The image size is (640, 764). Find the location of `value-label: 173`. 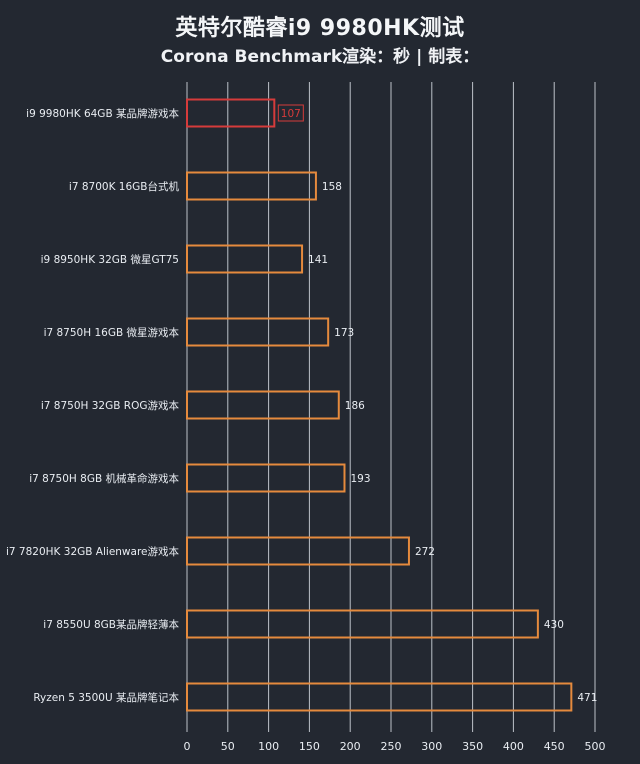

value-label: 173 is located at coordinates (344, 333).